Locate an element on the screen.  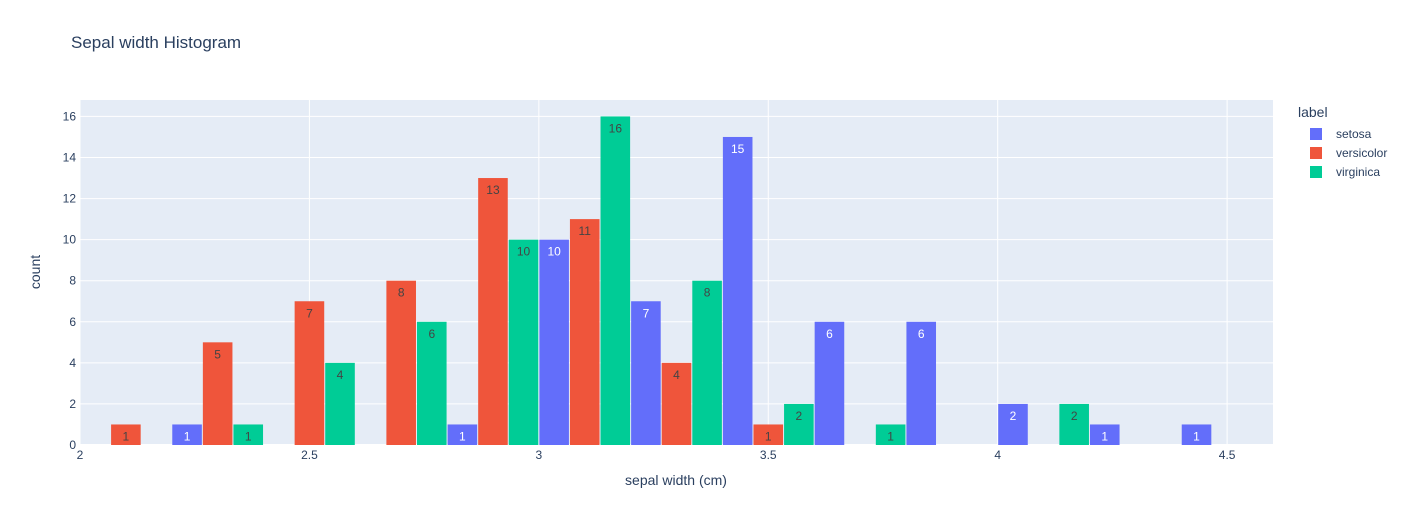
y-tick-label: 0 is located at coordinates (72, 445).